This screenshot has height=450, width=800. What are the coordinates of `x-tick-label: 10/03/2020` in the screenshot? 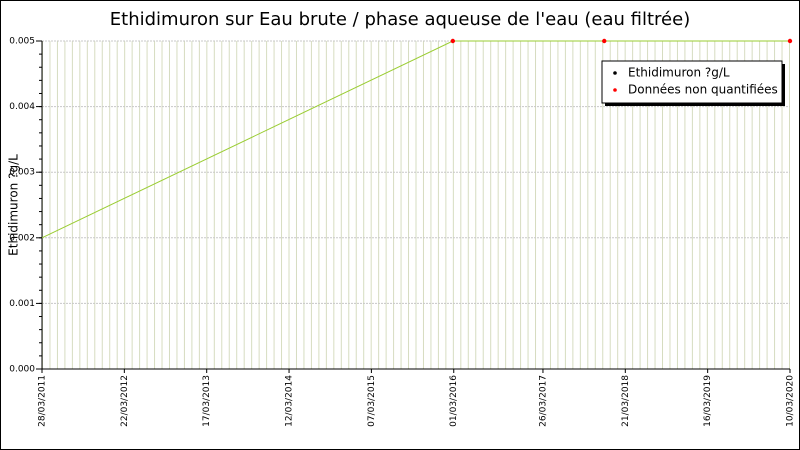 It's located at (791, 401).